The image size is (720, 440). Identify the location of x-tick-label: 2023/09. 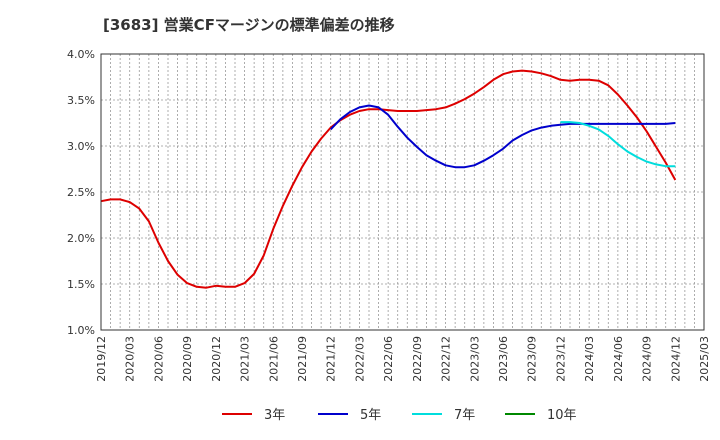
(532, 359).